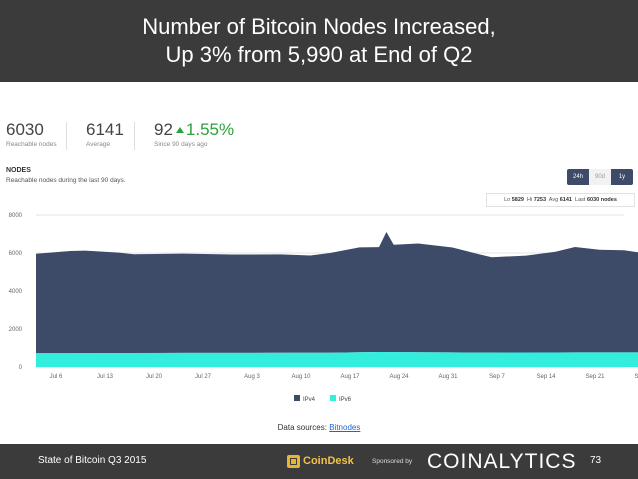 This screenshot has height=479, width=638. What do you see at coordinates (210, 129) in the screenshot?
I see `stat-change-percent: 1.55%` at bounding box center [210, 129].